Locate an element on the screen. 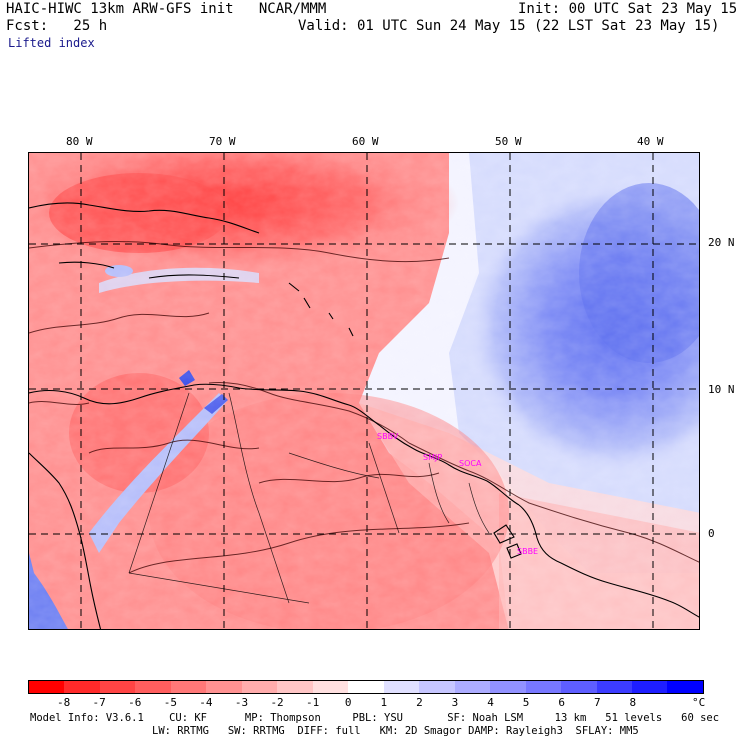 The height and width of the screenshot is (740, 740). model-title: HAIC-HIWC 13km ARW-GFS init NCAR/MMM is located at coordinates (166, 9).